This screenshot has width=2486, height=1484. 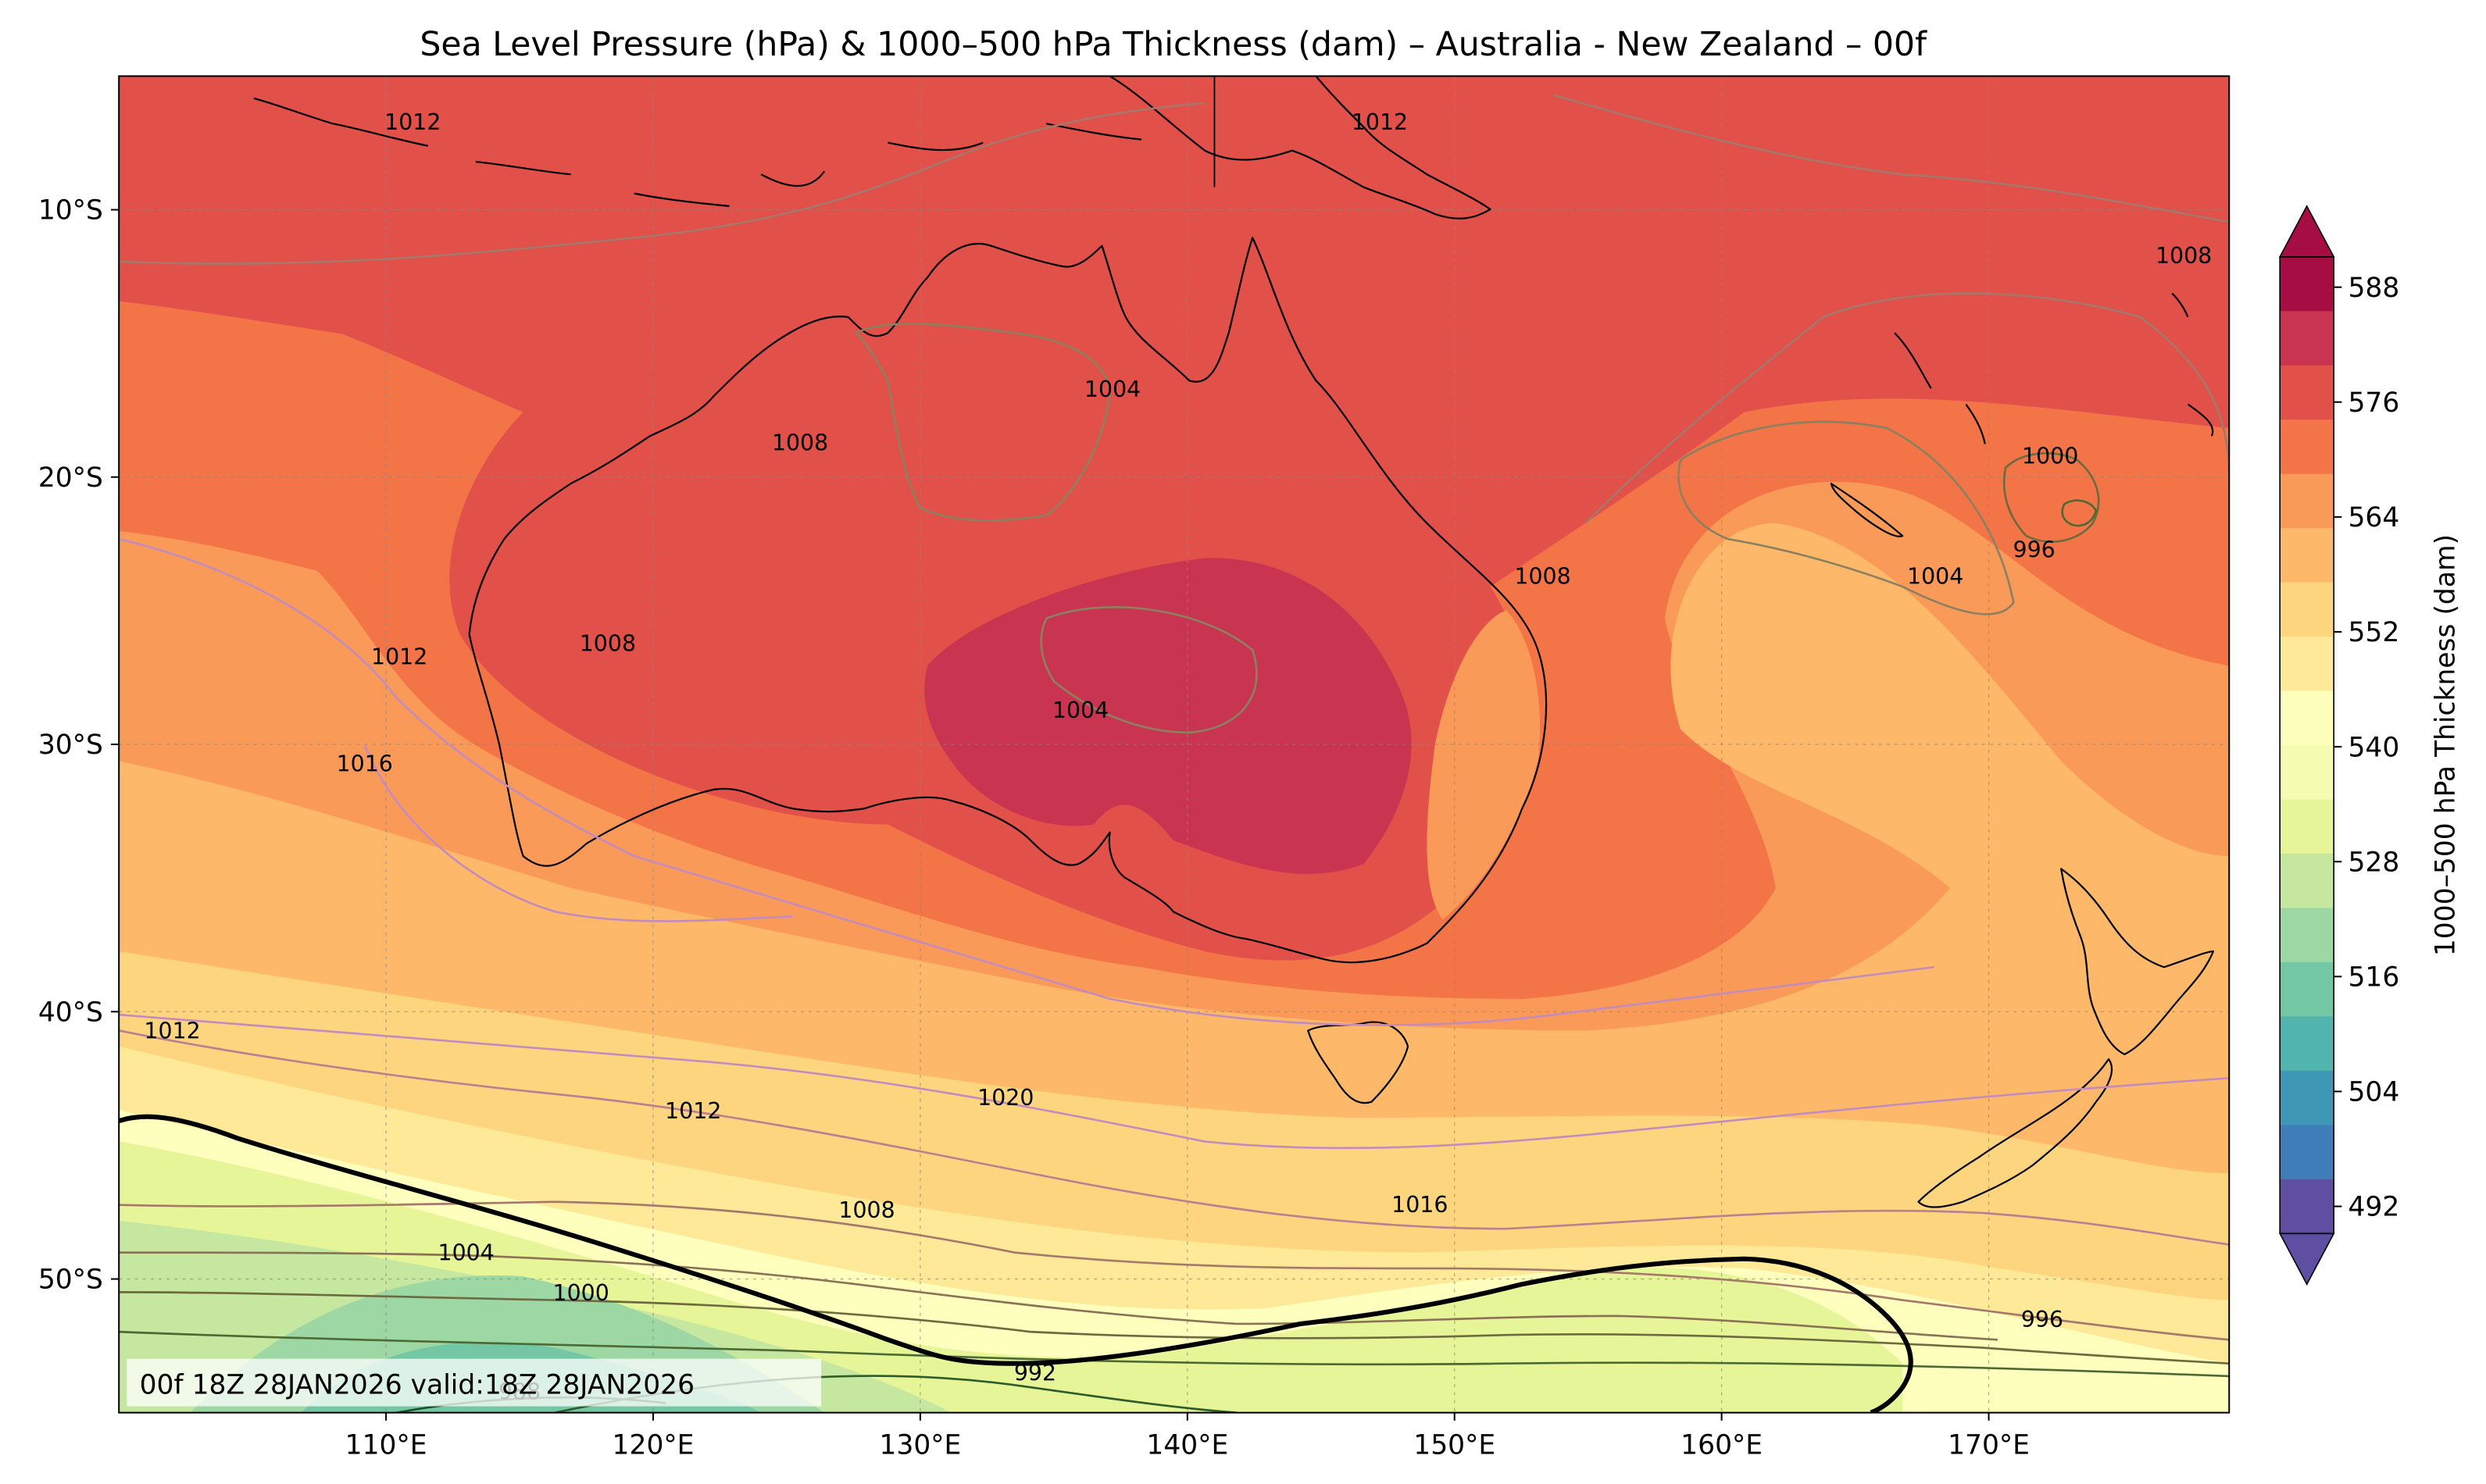 I want to click on longitude-axis: 110°E 120°E 130°E 140°E 150°E 160°E 170°E, so click(x=1187, y=1436).